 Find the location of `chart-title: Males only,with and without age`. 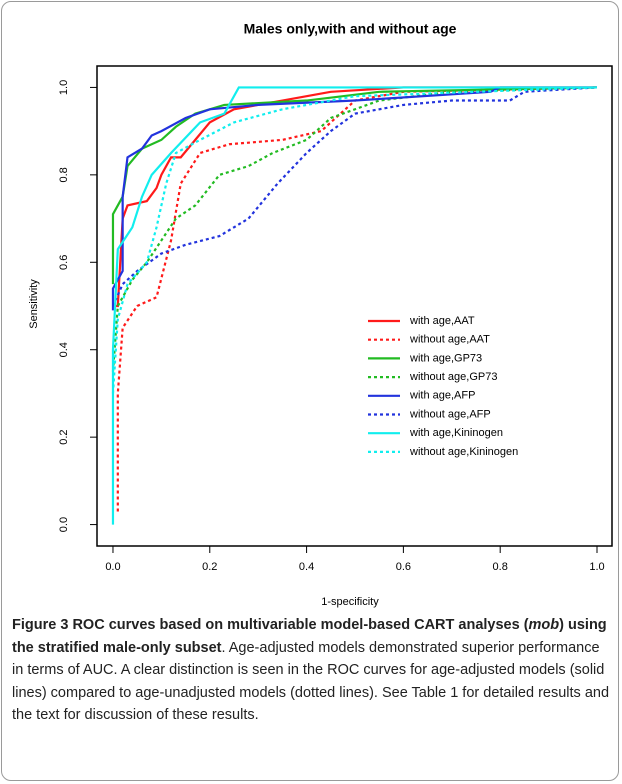

chart-title: Males only,with and without age is located at coordinates (350, 29).